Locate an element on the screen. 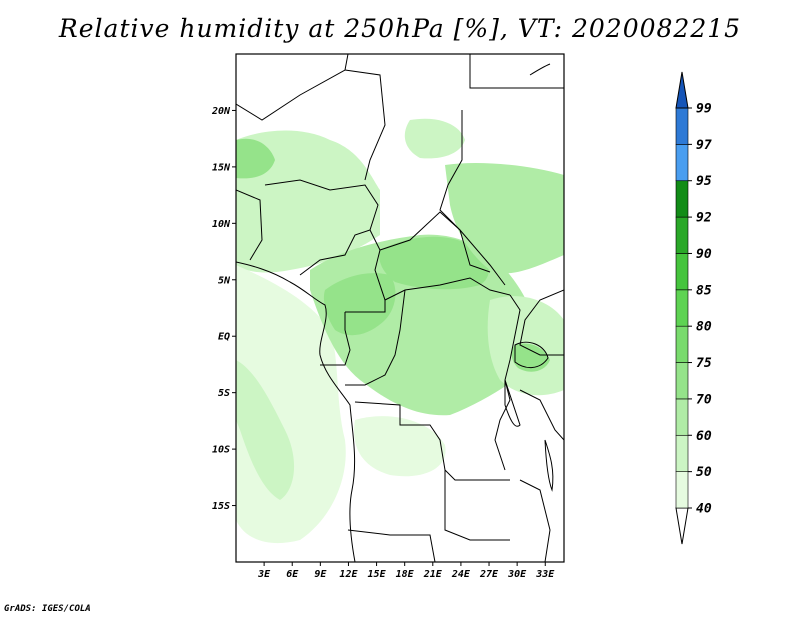 The image size is (800, 618). colorbar-label: 60 is located at coordinates (704, 436).